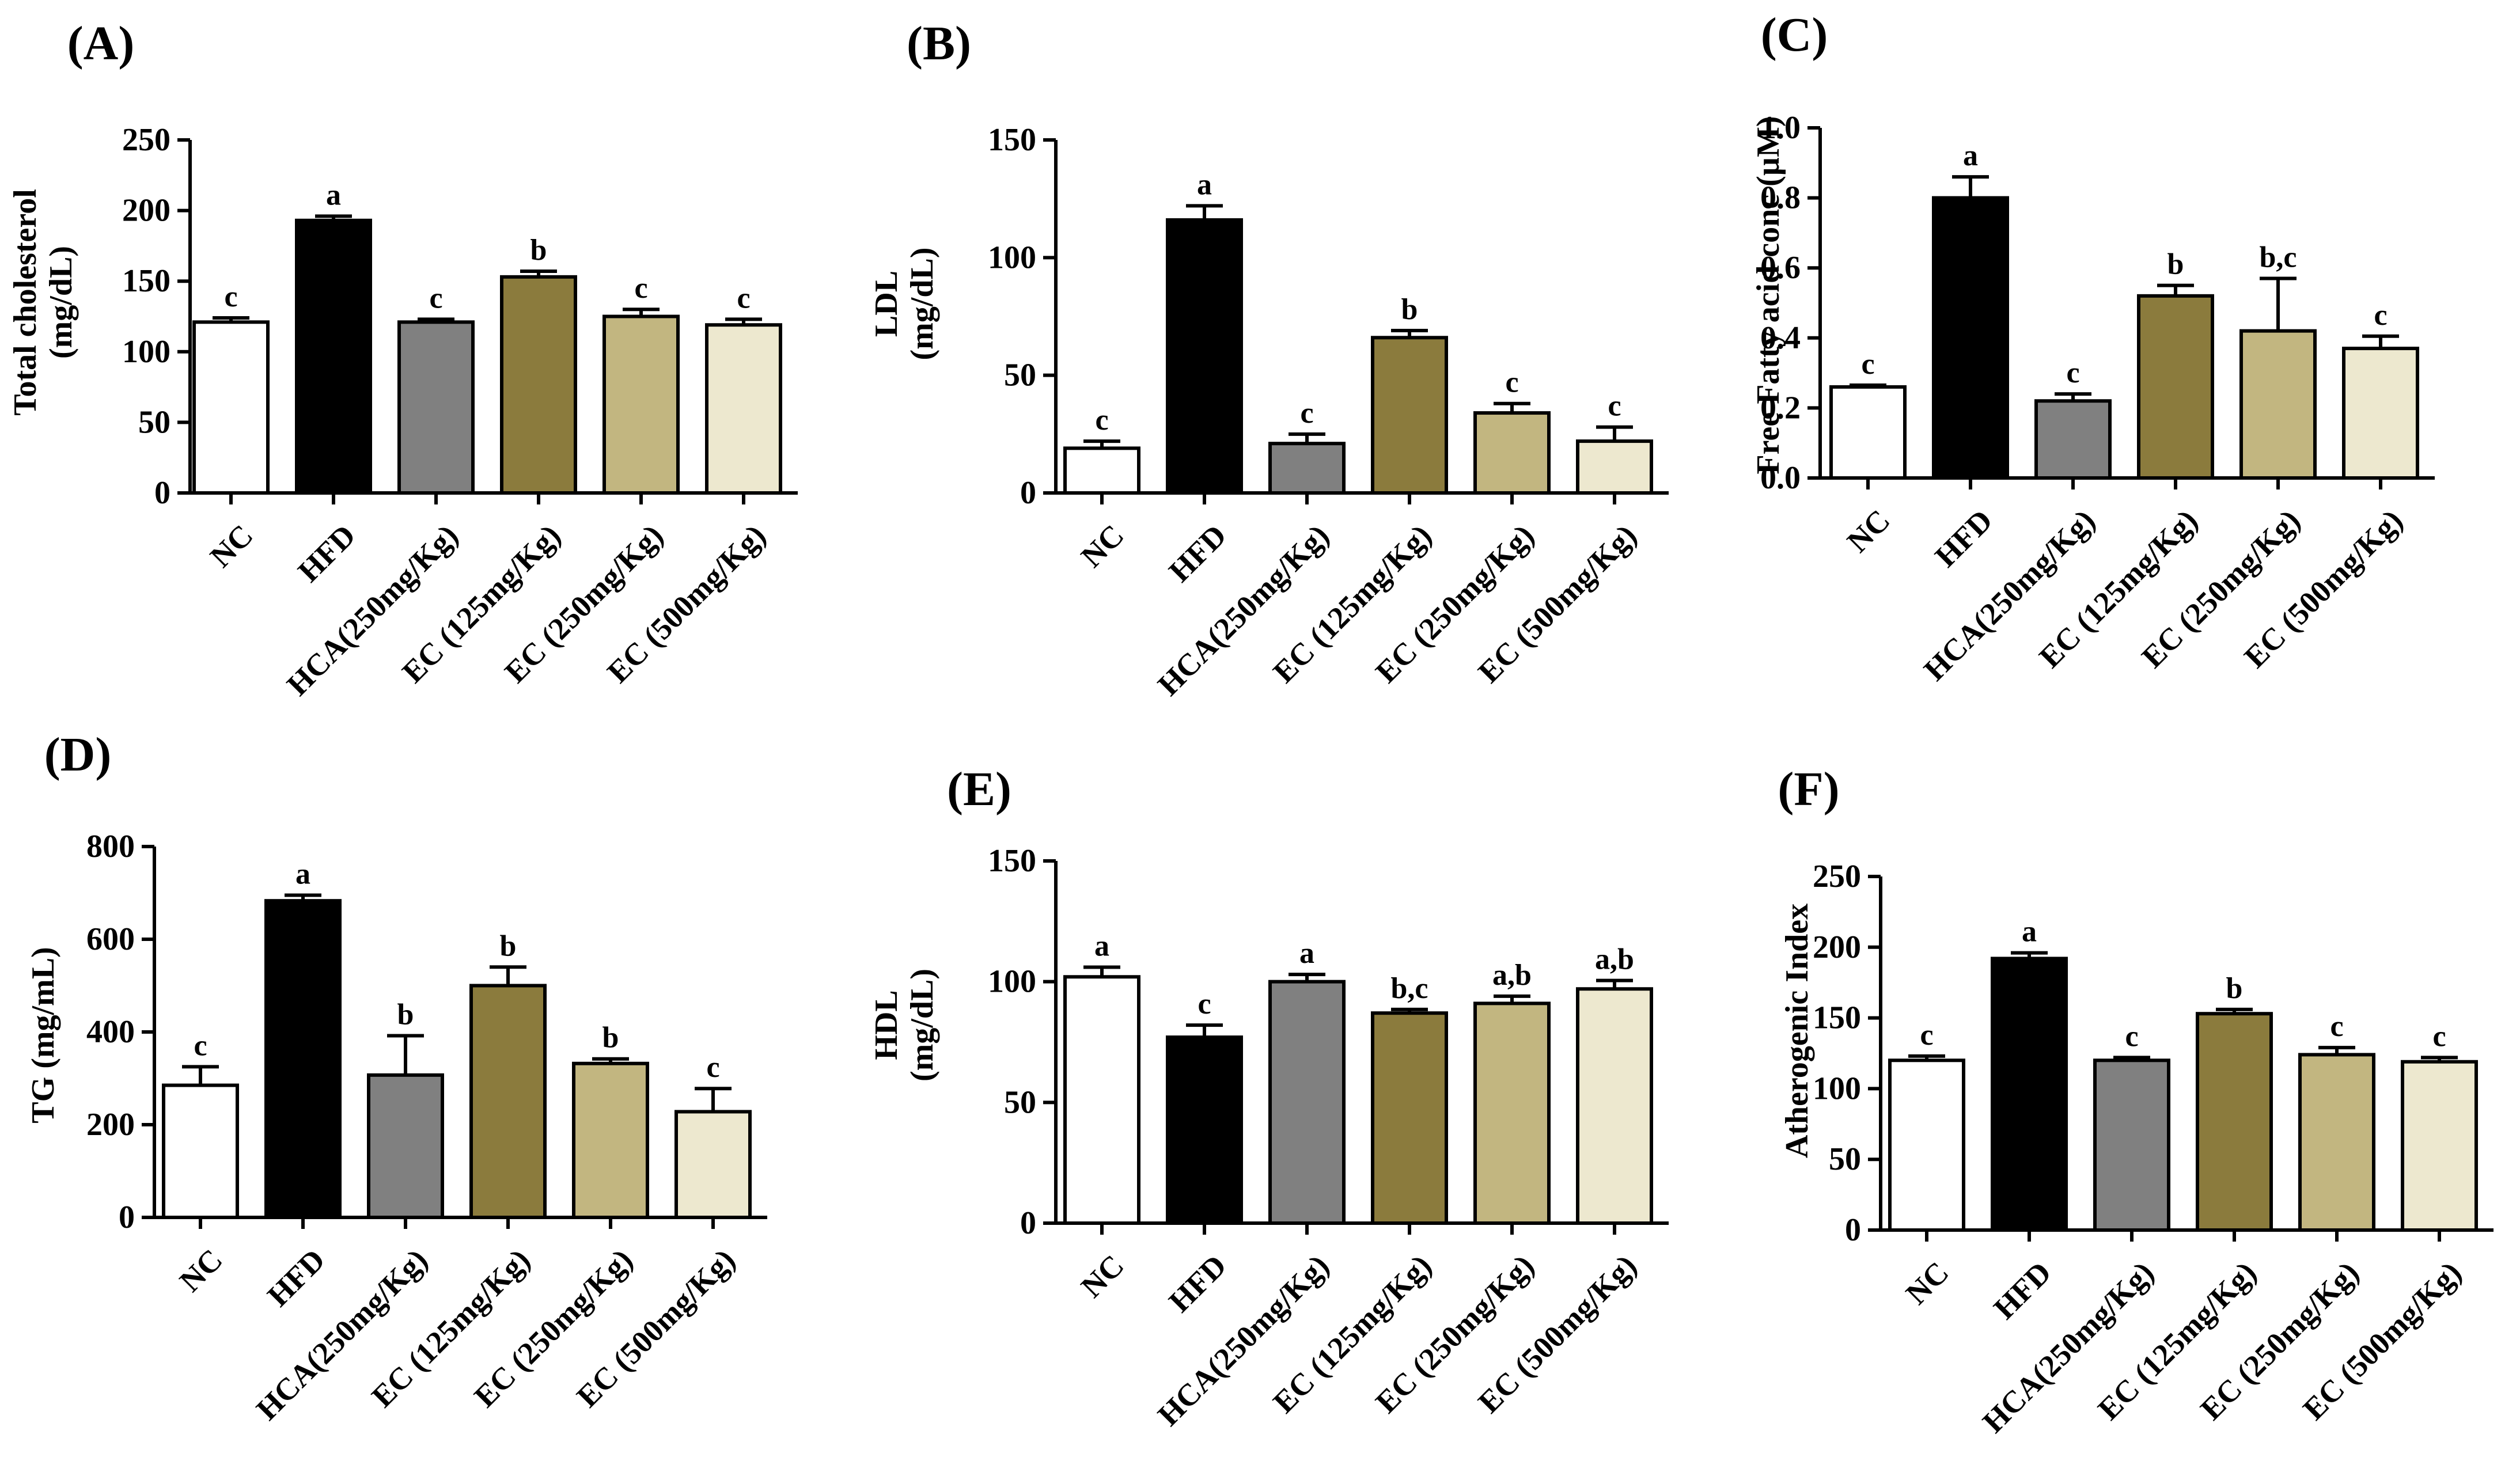  I want to click on y-axis-label: LDL, so click(886, 304).